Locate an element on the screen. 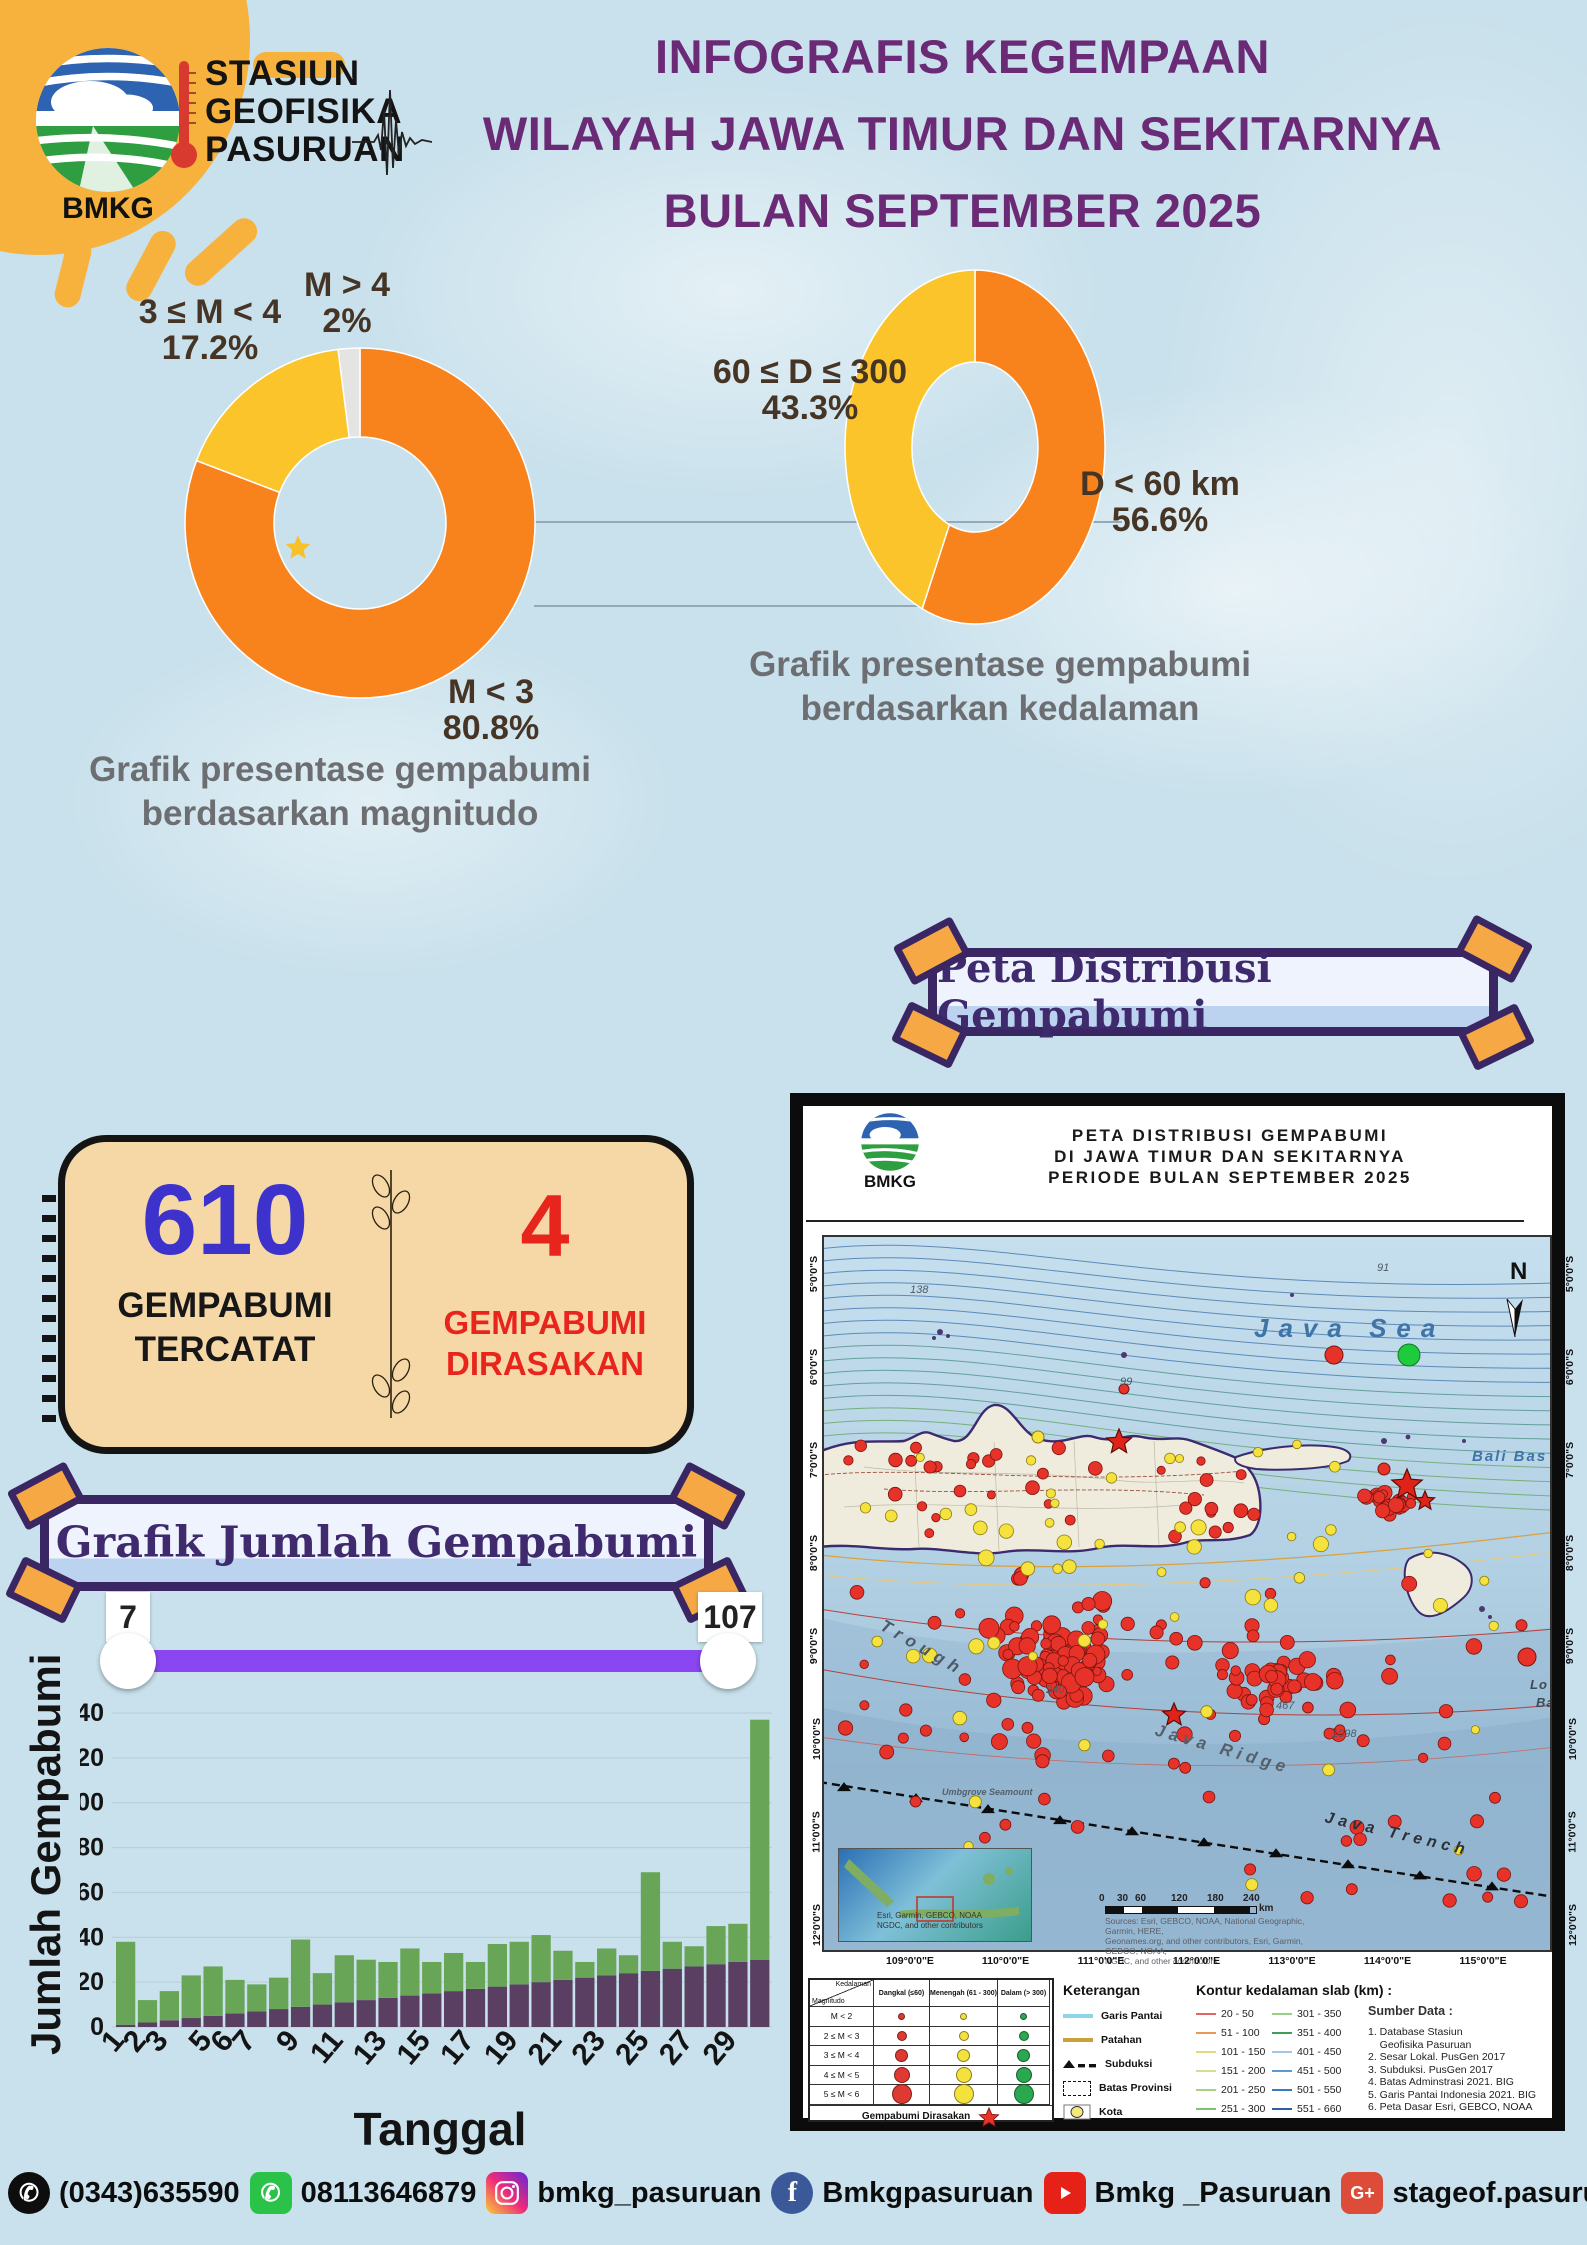  sun-ray is located at coordinates (299, 65).